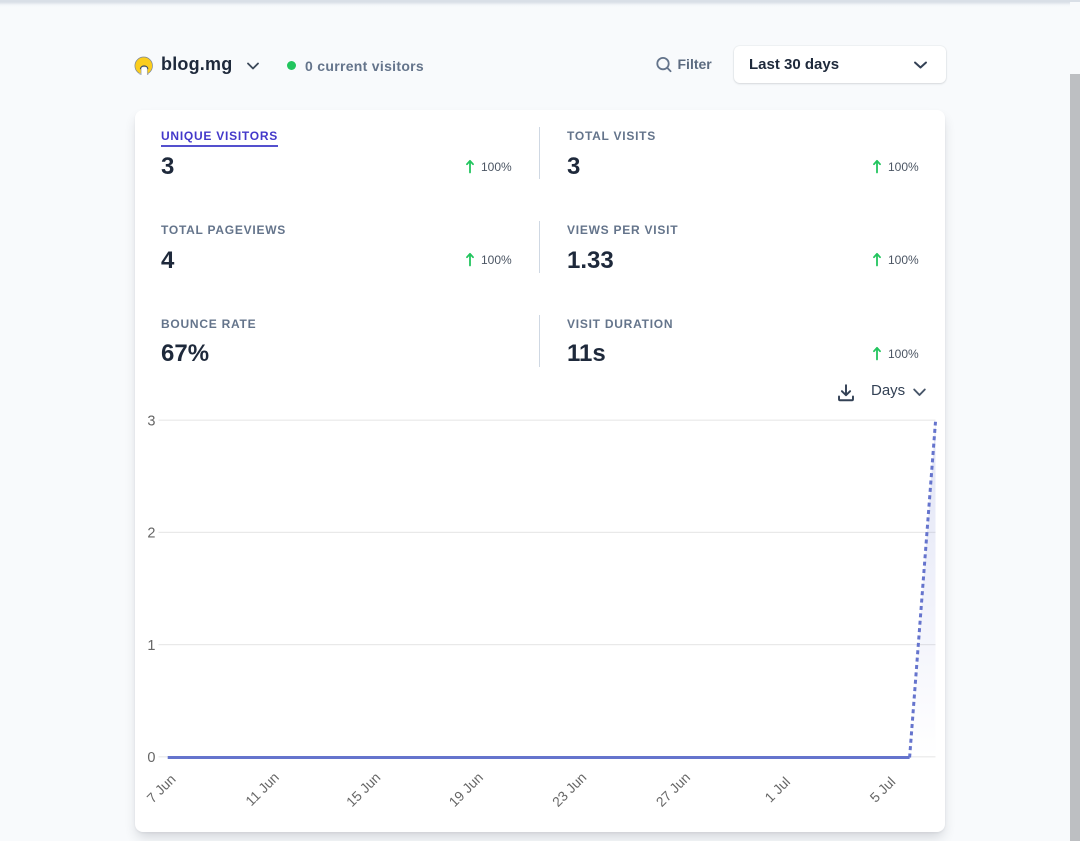 The height and width of the screenshot is (841, 1080). What do you see at coordinates (466, 790) in the screenshot?
I see `svg-text: 19 Jun` at bounding box center [466, 790].